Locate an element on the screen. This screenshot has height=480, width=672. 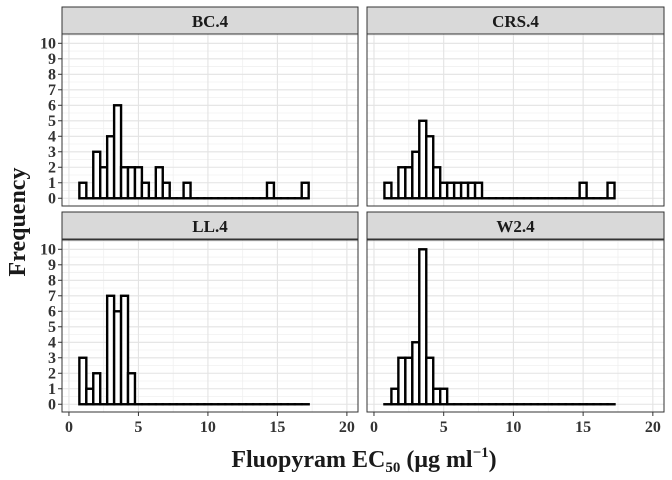
facet-strip-label: LL.4 is located at coordinates (210, 226).